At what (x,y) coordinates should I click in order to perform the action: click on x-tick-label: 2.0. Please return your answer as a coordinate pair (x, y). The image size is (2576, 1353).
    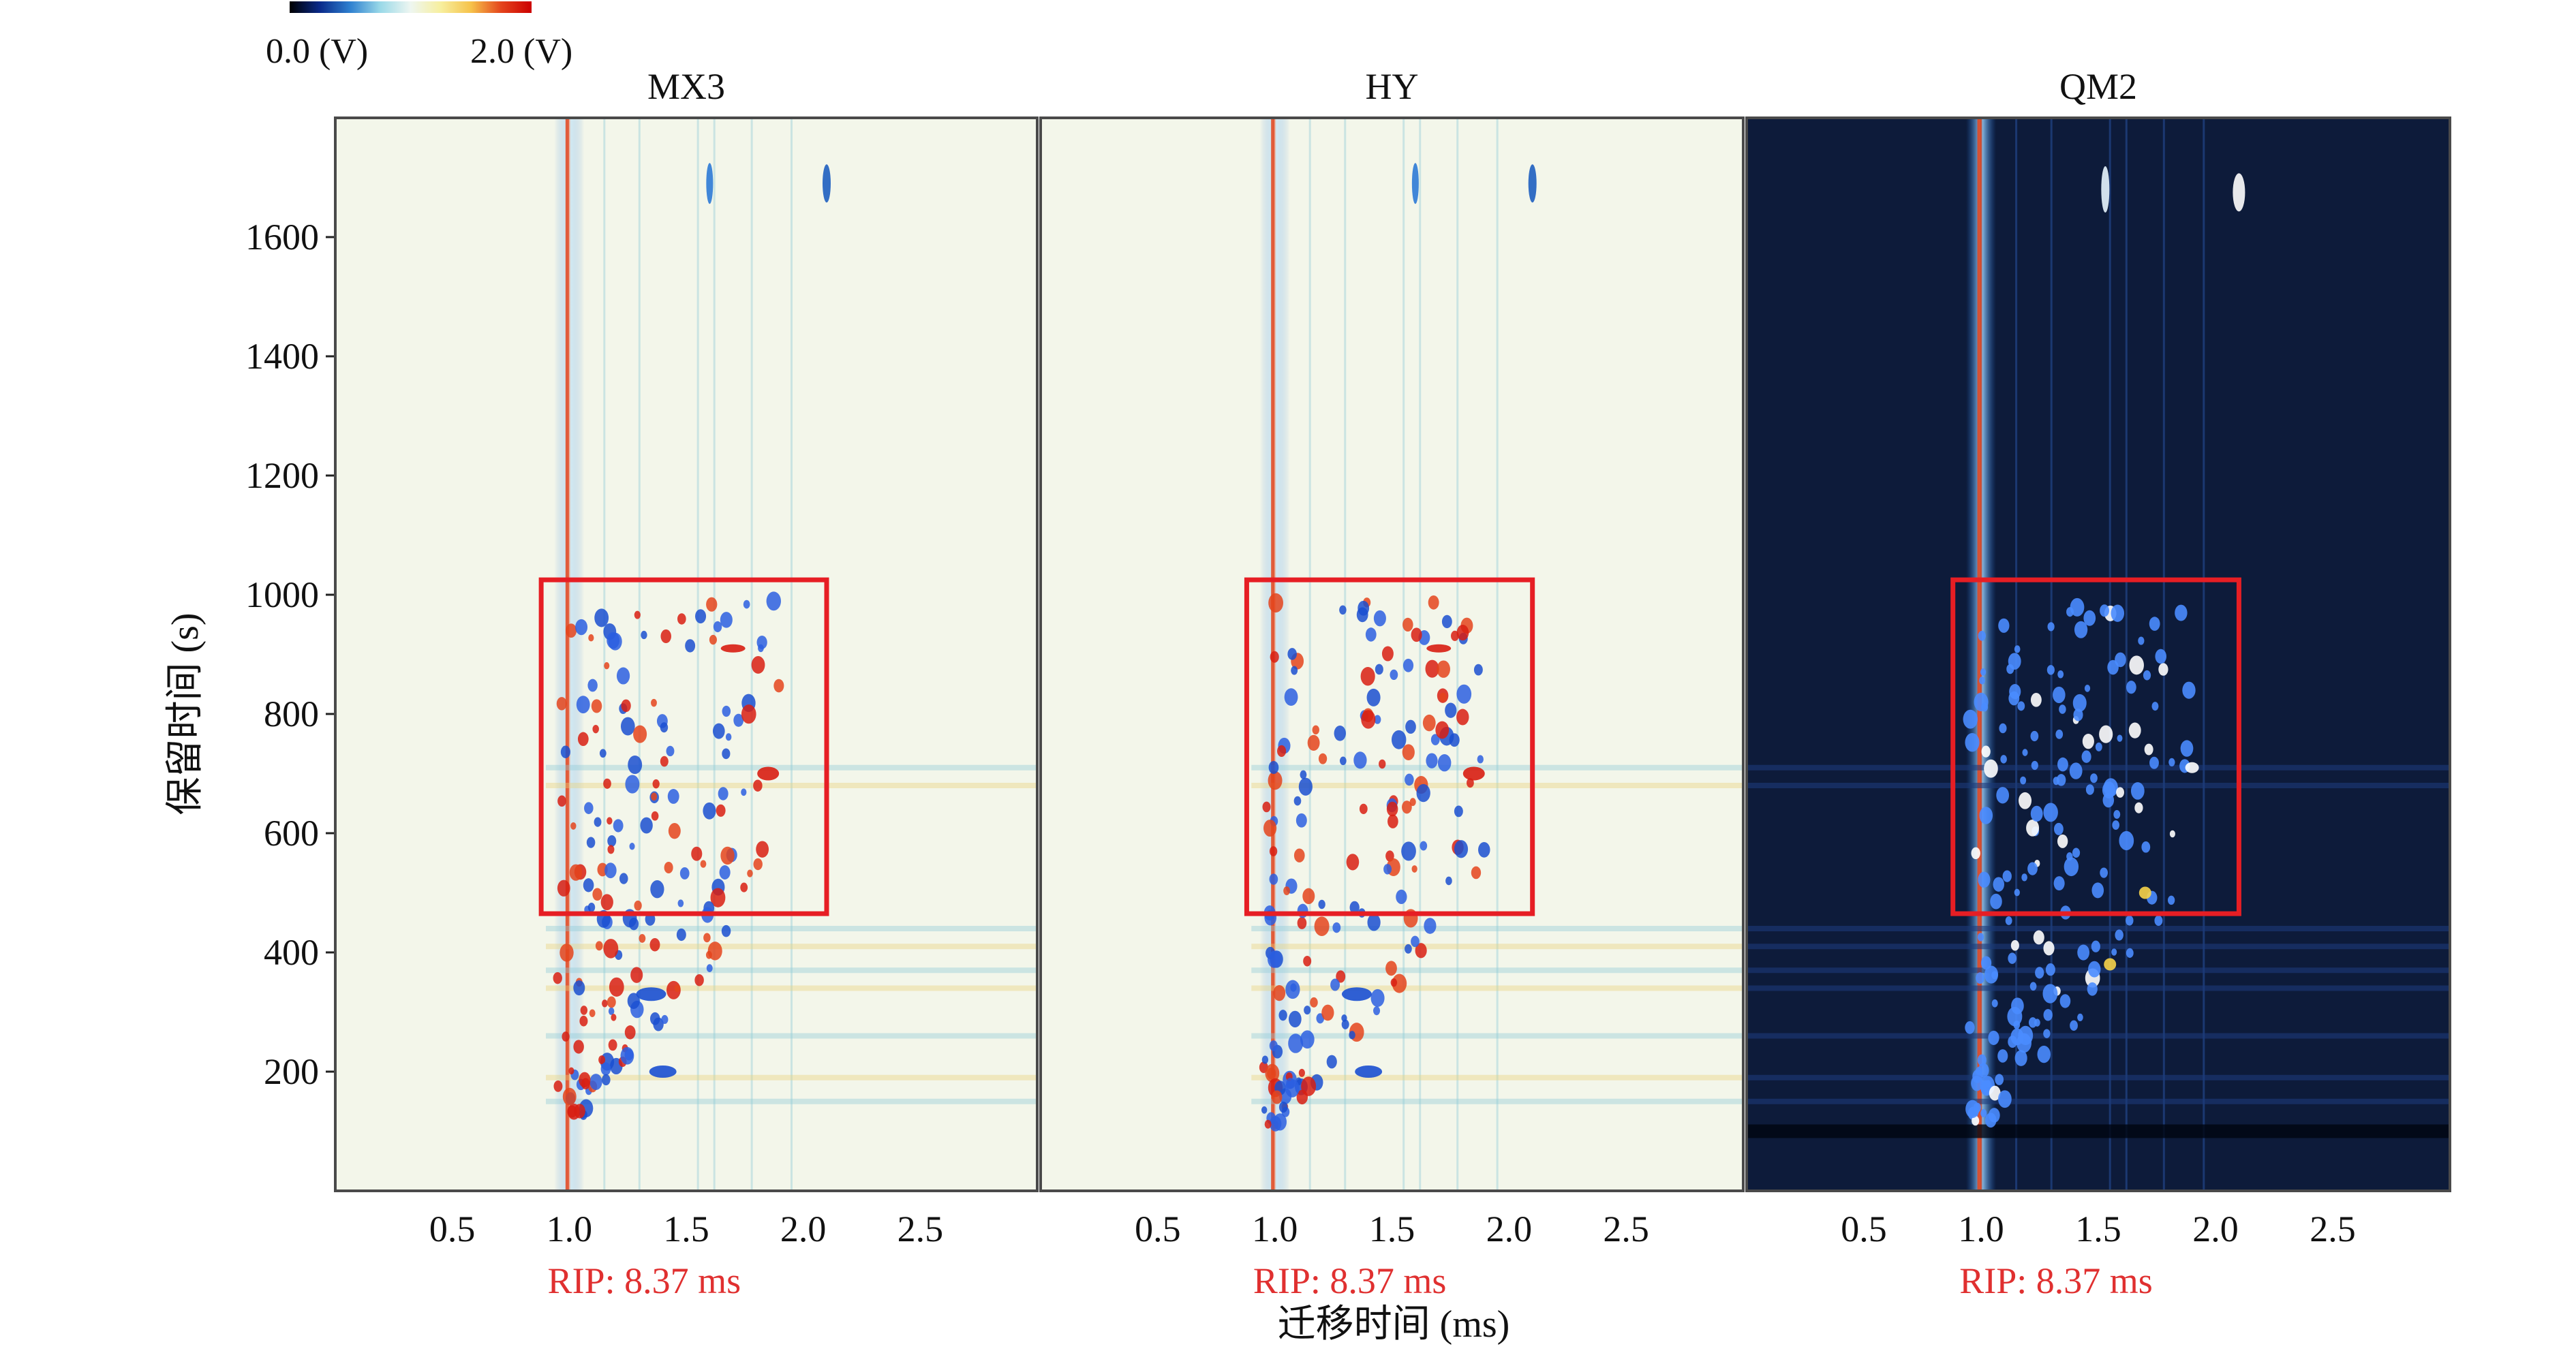
    Looking at the image, I should click on (2215, 1229).